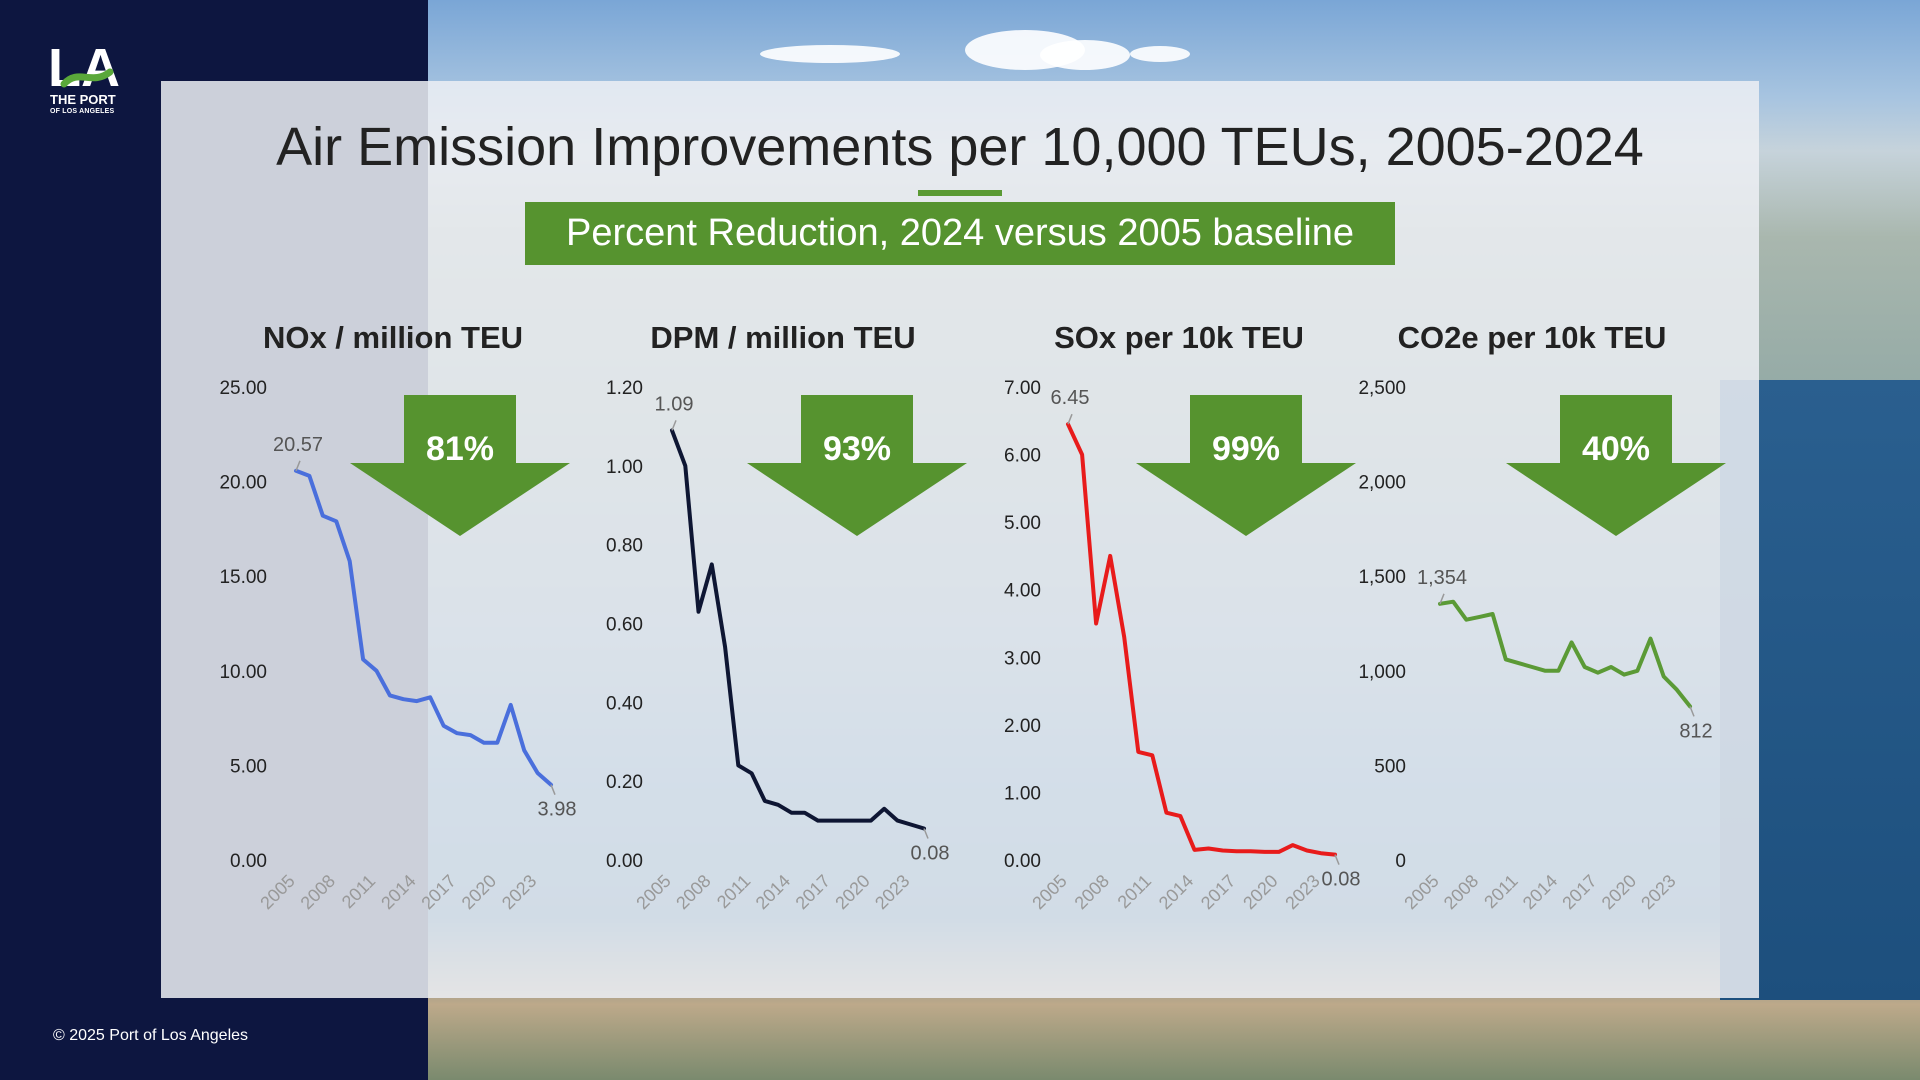 Image resolution: width=1920 pixels, height=1080 pixels. Describe the element at coordinates (1049, 892) in the screenshot. I see `chart-3-x-tick: 2005` at that location.